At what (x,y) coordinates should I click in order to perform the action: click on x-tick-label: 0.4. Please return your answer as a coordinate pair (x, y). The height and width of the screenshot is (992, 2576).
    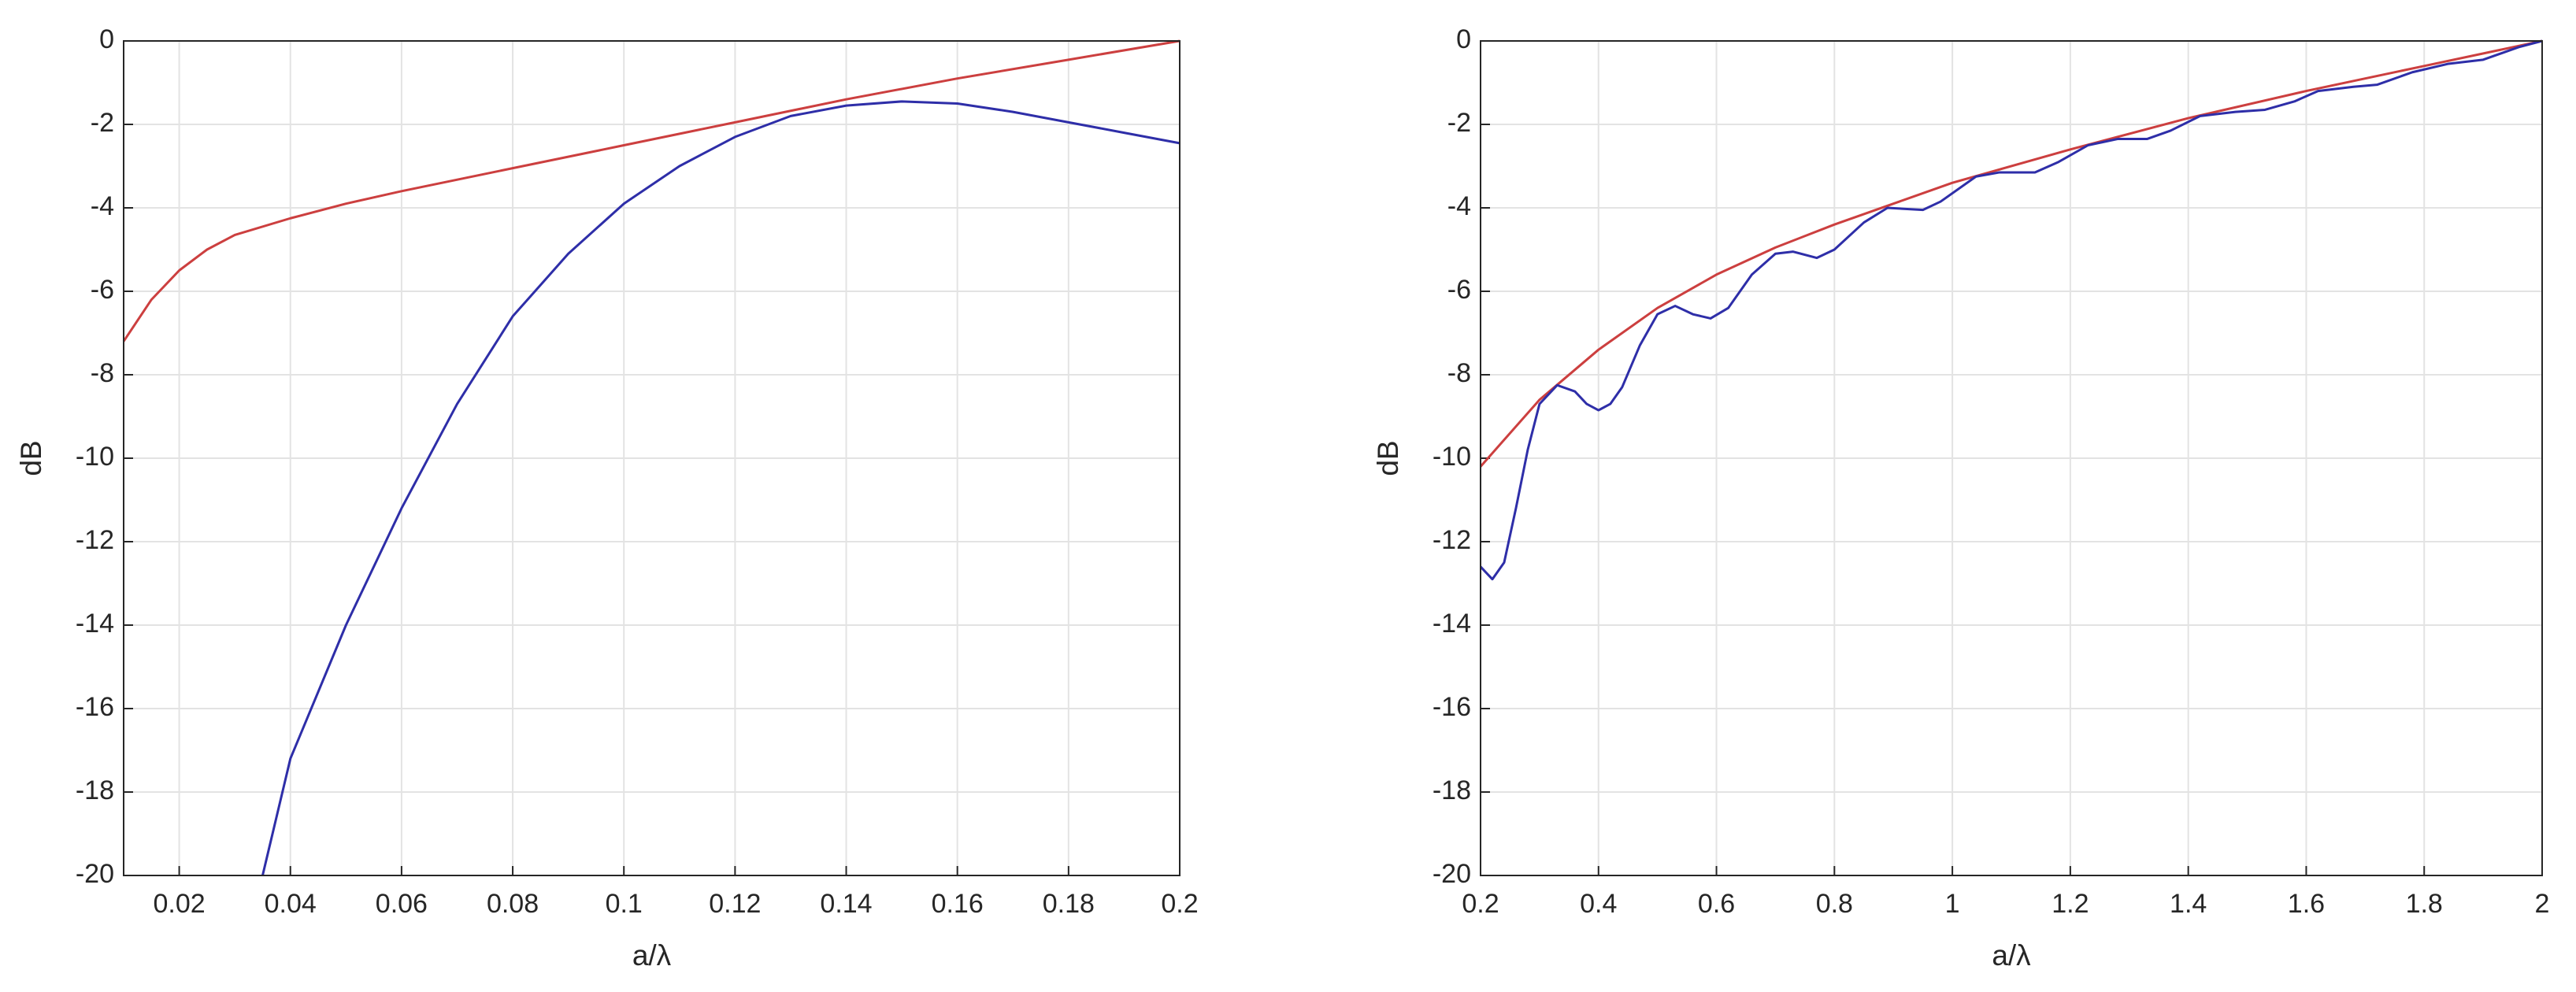
    Looking at the image, I should click on (1598, 904).